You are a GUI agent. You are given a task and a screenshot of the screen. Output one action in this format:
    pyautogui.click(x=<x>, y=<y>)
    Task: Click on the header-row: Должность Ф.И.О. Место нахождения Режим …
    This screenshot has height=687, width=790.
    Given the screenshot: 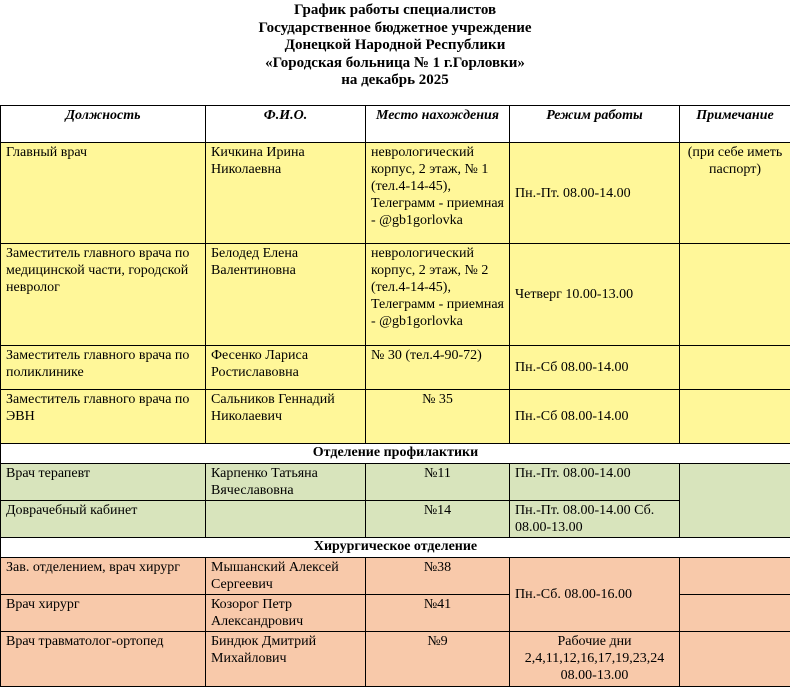 What is the action you would take?
    pyautogui.click(x=395, y=124)
    